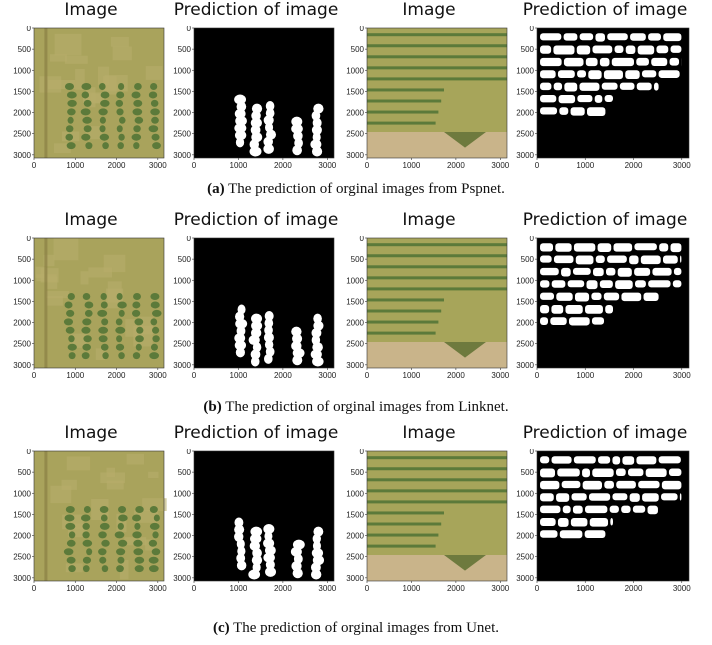 The height and width of the screenshot is (645, 712). What do you see at coordinates (605, 220) in the screenshot?
I see `panel-title: Prediction of image` at bounding box center [605, 220].